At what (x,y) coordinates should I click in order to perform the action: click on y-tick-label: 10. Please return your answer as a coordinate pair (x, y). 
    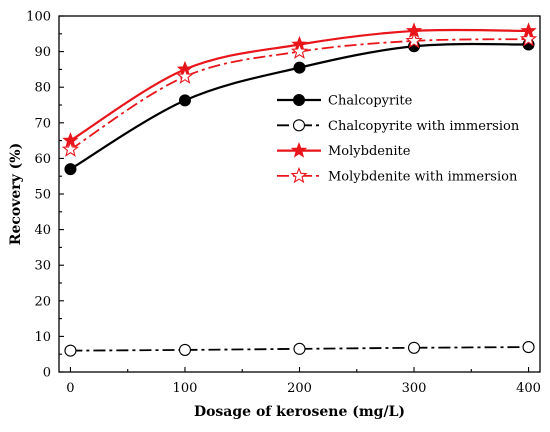
    Looking at the image, I should click on (42, 337).